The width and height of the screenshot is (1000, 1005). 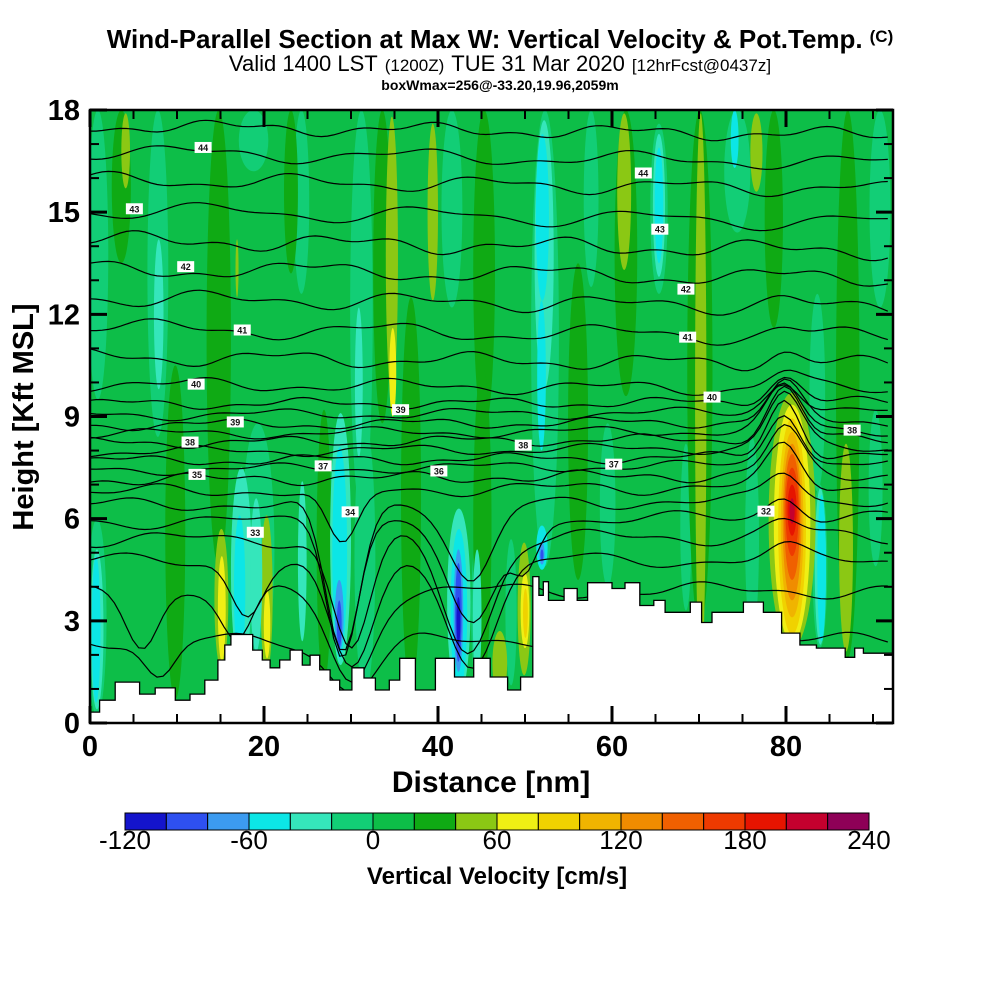 What do you see at coordinates (24, 416) in the screenshot?
I see `y-axis-title: Height [Kft MSL]` at bounding box center [24, 416].